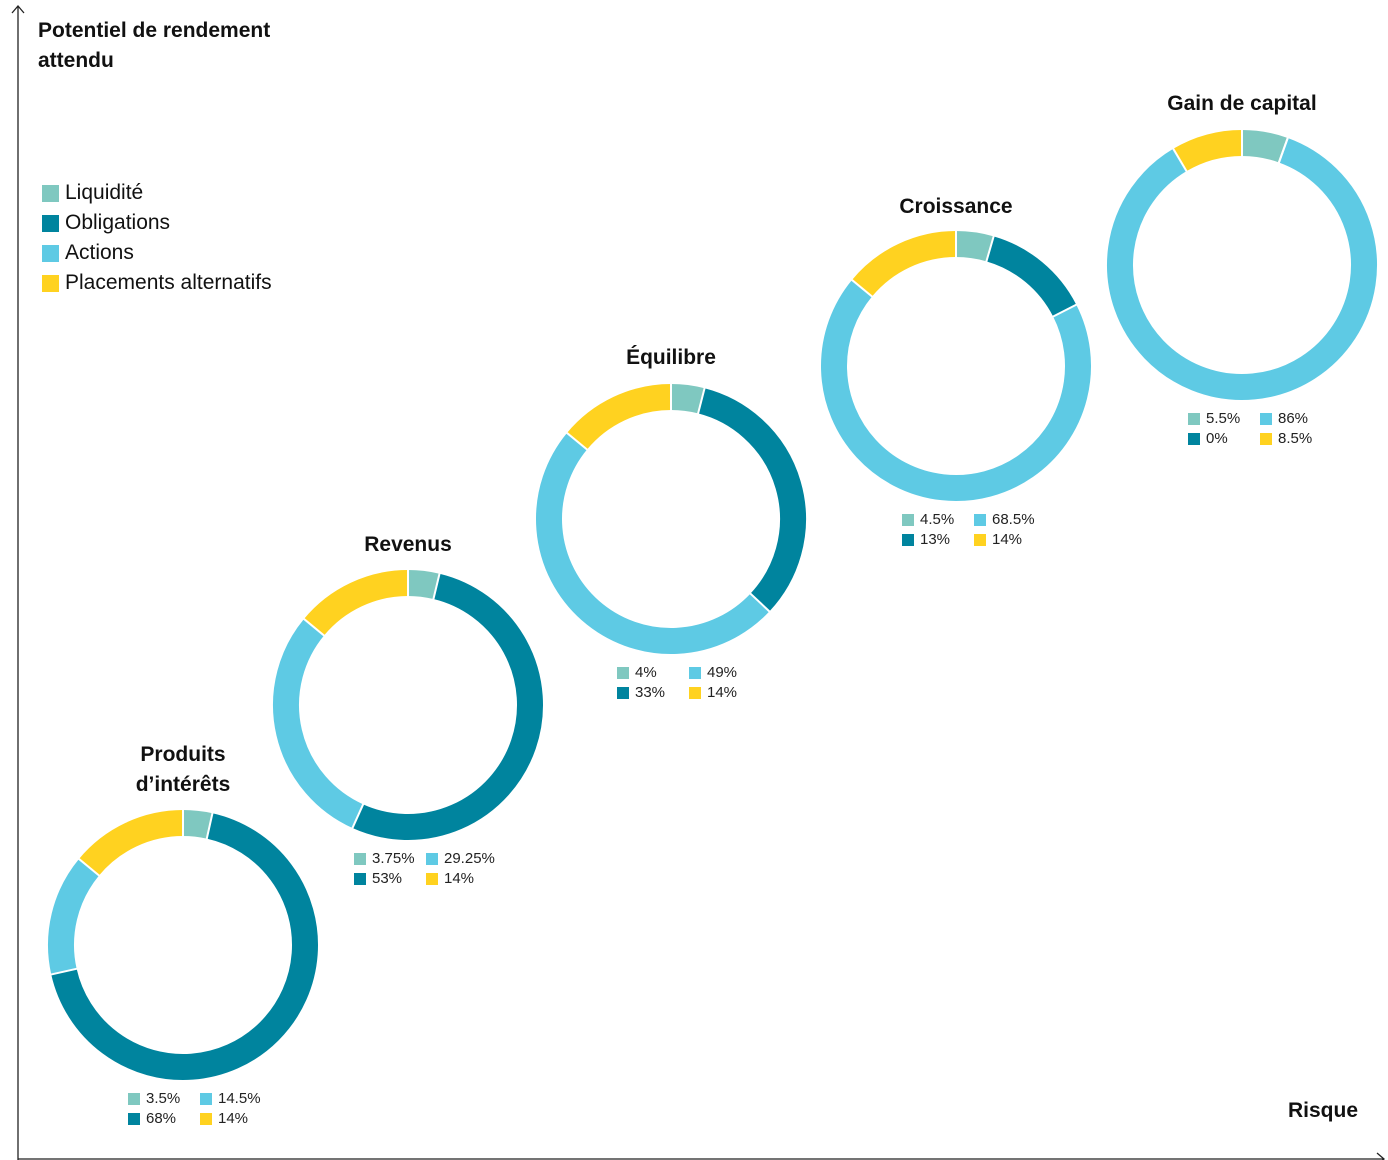  I want to click on y-axis-label: Potentiel de rendement attendu, so click(154, 45).